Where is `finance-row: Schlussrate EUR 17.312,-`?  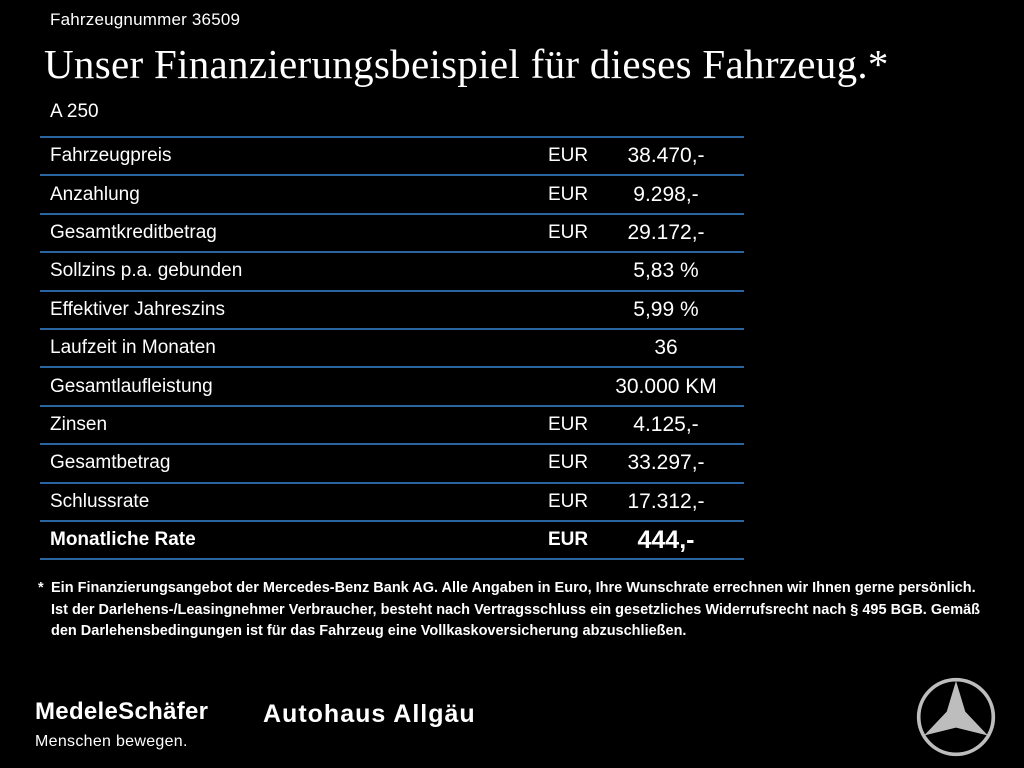 finance-row: Schlussrate EUR 17.312,- is located at coordinates (392, 503).